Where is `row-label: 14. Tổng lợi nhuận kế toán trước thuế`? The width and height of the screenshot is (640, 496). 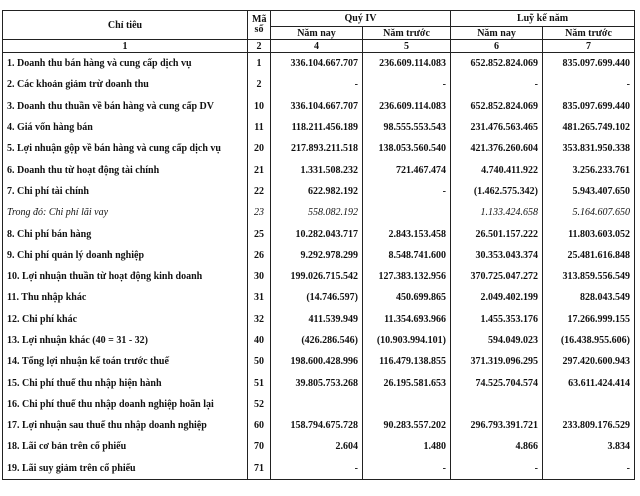
row-label: 14. Tổng lợi nhuận kế toán trước thuế is located at coordinates (125, 362).